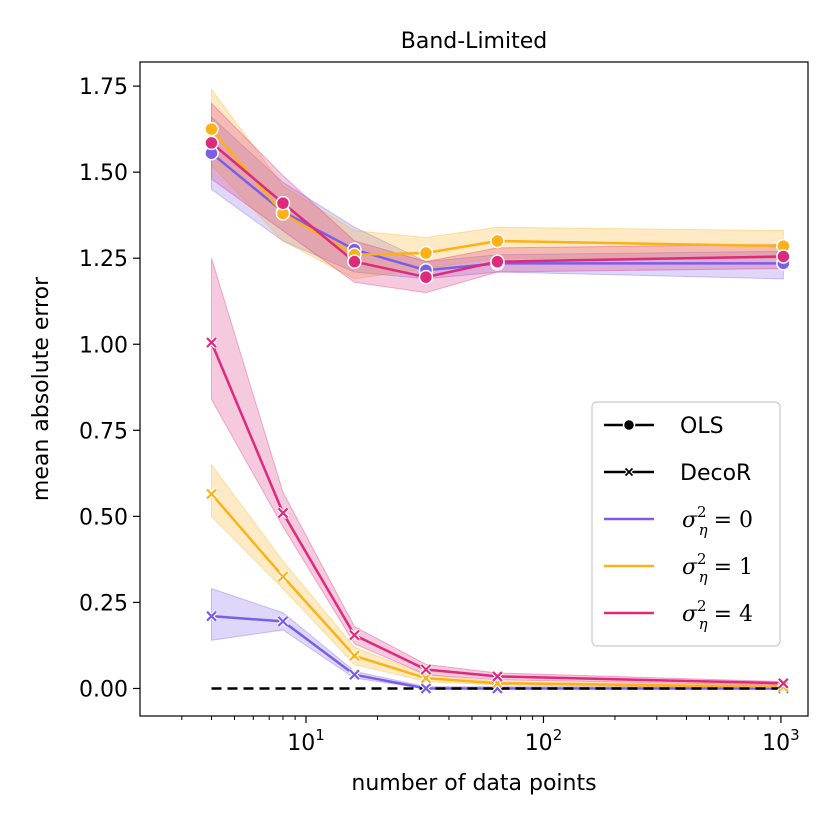  Describe the element at coordinates (678, 568) in the screenshot. I see `legend-entry-3: σ2 η = 1` at that location.